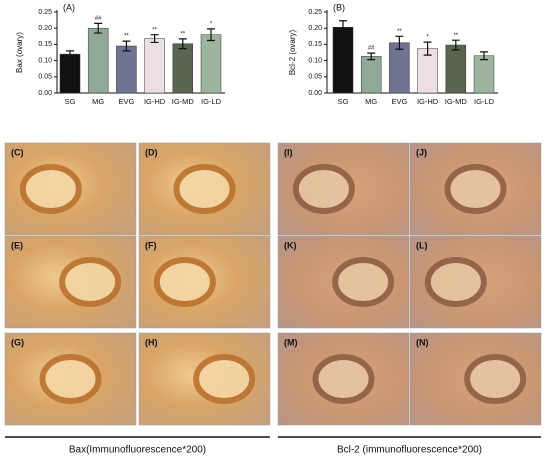 This screenshot has width=550, height=469. I want to click on panel-label: (I), so click(288, 152).